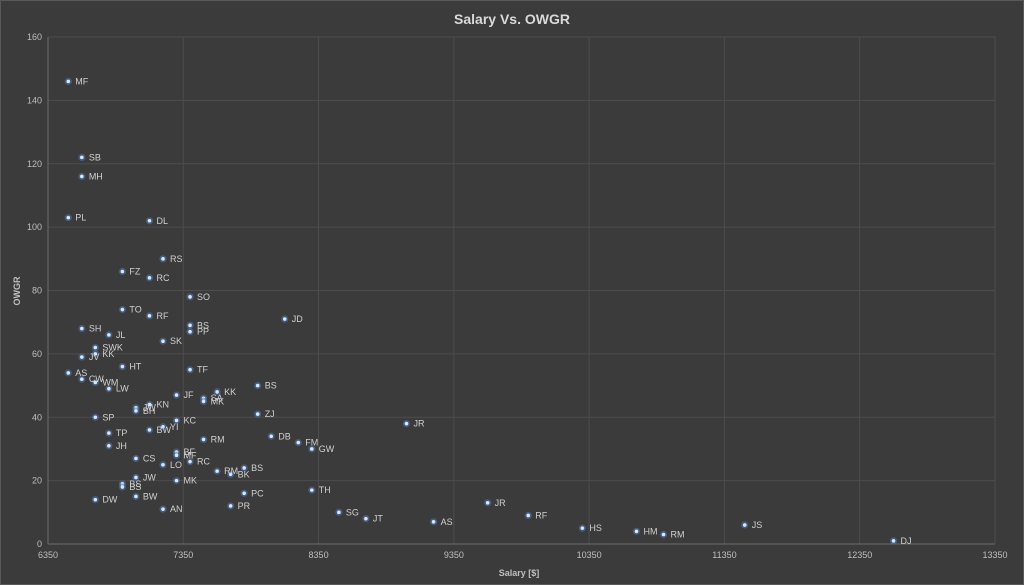 The height and width of the screenshot is (585, 1024). Describe the element at coordinates (112, 348) in the screenshot. I see `data-label: SWK` at that location.